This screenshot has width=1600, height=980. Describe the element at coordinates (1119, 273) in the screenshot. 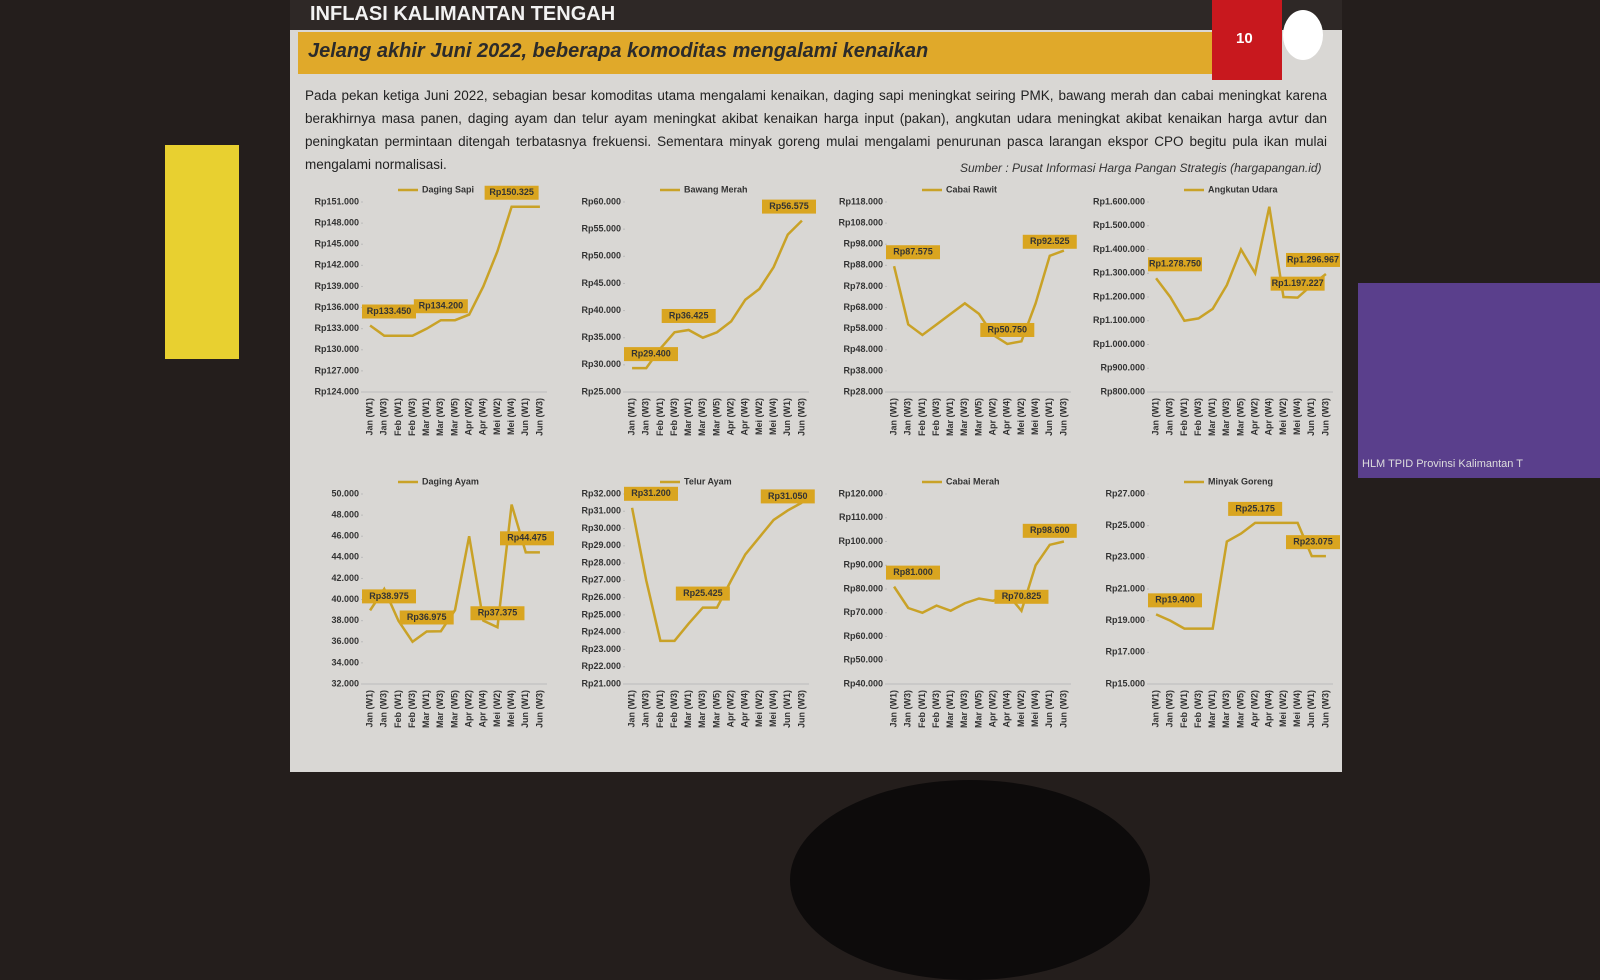

I see `y-tick-label: Rp1.300.000` at that location.